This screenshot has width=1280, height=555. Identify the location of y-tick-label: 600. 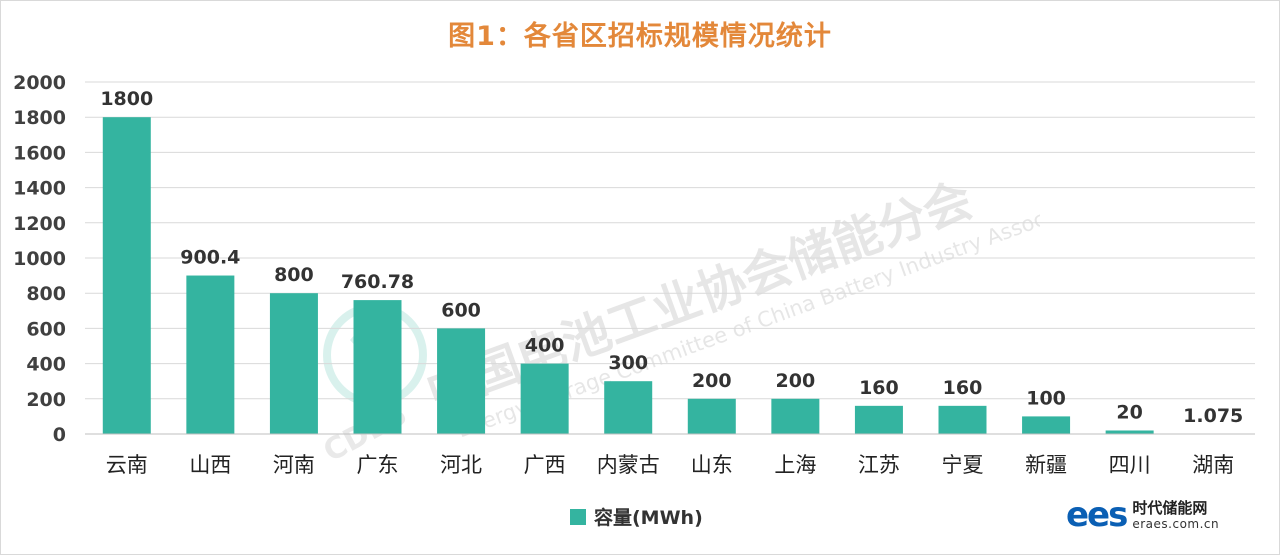
(46, 329).